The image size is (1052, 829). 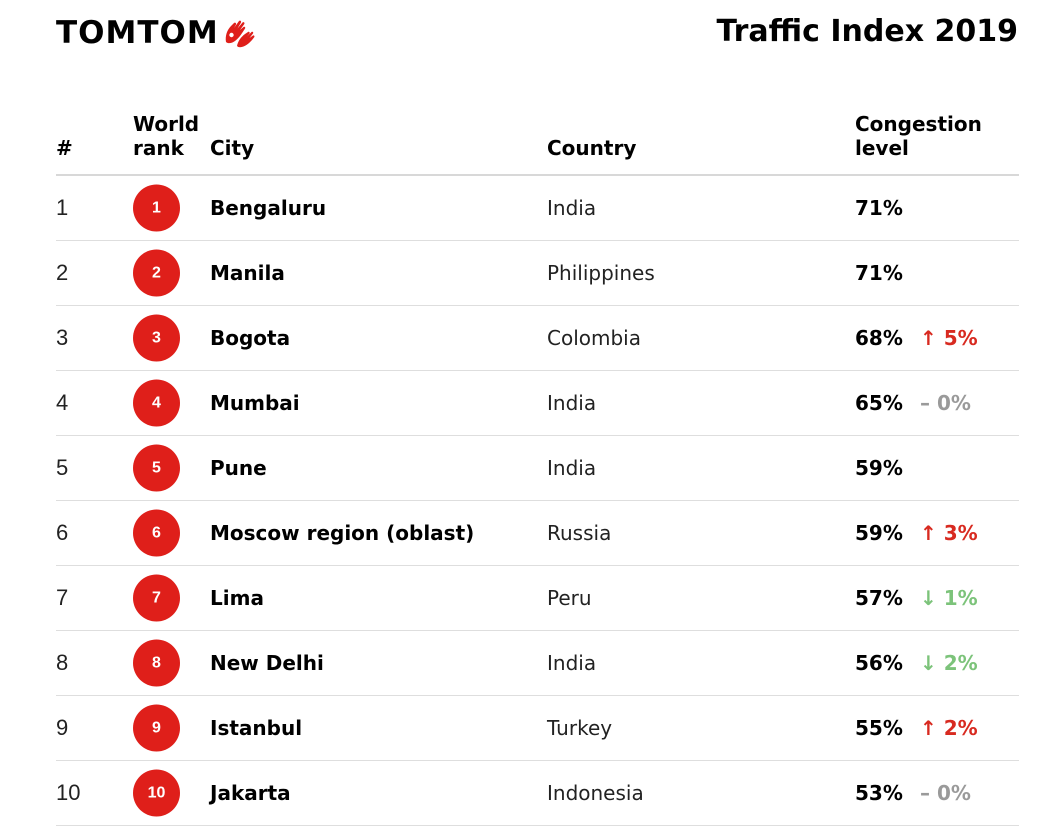 I want to click on congestion-change: ↓ 1%, so click(x=949, y=598).